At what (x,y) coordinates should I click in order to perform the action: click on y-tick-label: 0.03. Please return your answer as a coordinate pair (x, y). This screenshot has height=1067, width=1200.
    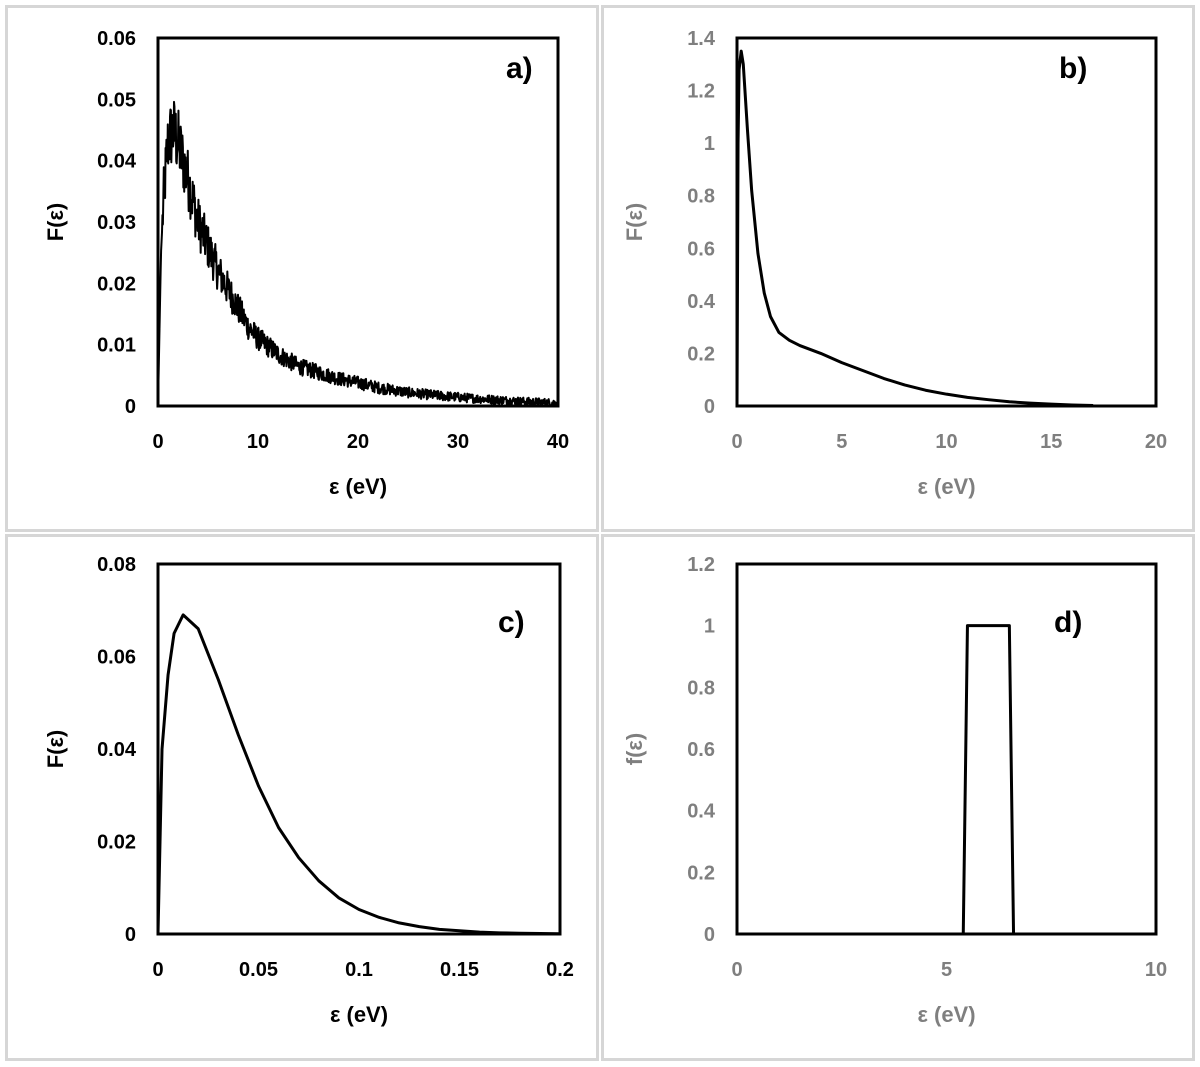
    Looking at the image, I should click on (116, 223).